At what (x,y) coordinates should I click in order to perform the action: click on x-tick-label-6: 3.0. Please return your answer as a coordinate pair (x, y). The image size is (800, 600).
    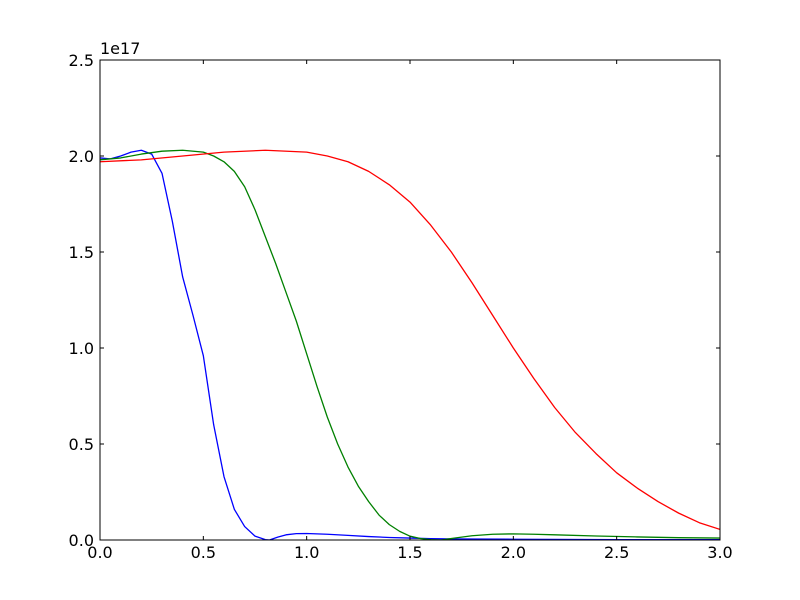
    Looking at the image, I should click on (719, 552).